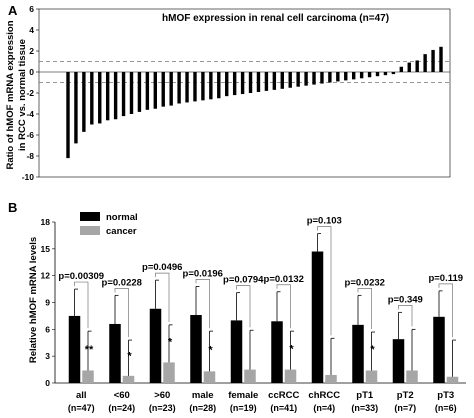  I want to click on panel-a-ylabel-line2: in RCC vs. normal tissue, so click(22, 95).